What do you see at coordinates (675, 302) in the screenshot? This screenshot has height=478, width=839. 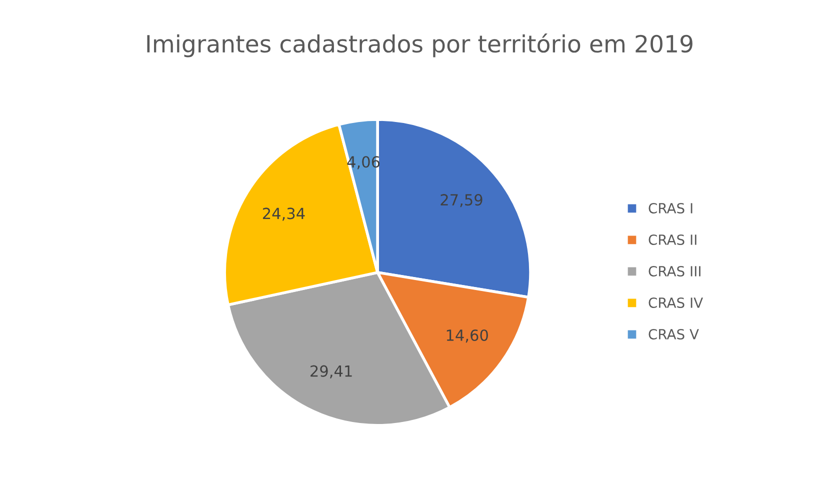 I see `legend-label: CRAS IV` at bounding box center [675, 302].